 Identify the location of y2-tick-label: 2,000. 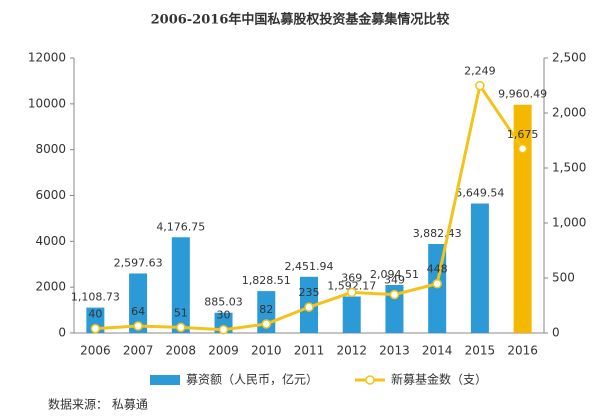
(569, 113).